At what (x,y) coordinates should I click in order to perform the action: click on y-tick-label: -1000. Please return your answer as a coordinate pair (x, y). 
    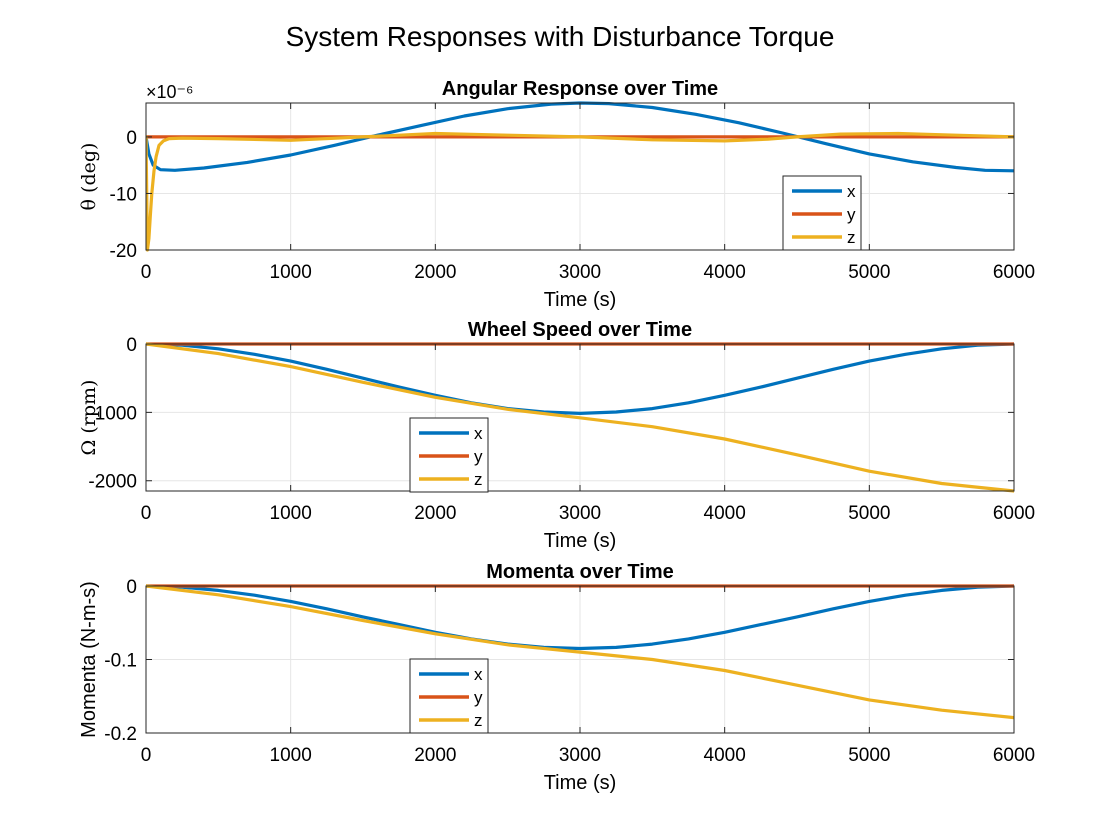
    Looking at the image, I should click on (112, 413).